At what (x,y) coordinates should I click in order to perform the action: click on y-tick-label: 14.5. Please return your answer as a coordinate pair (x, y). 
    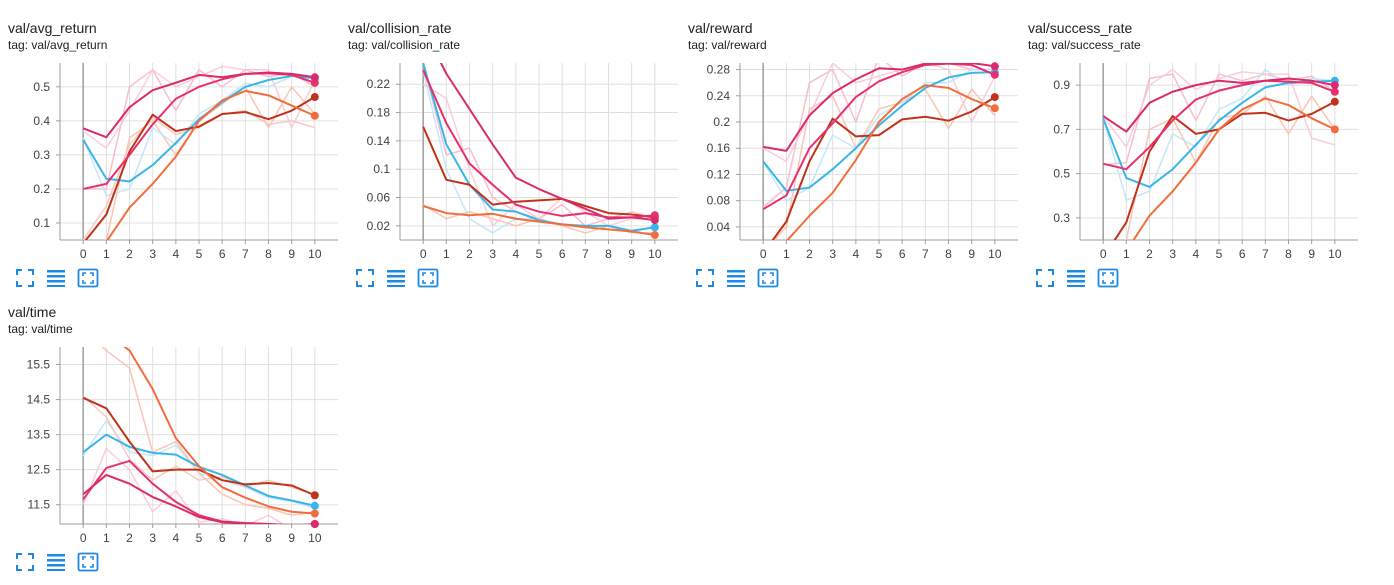
    Looking at the image, I should click on (39, 400).